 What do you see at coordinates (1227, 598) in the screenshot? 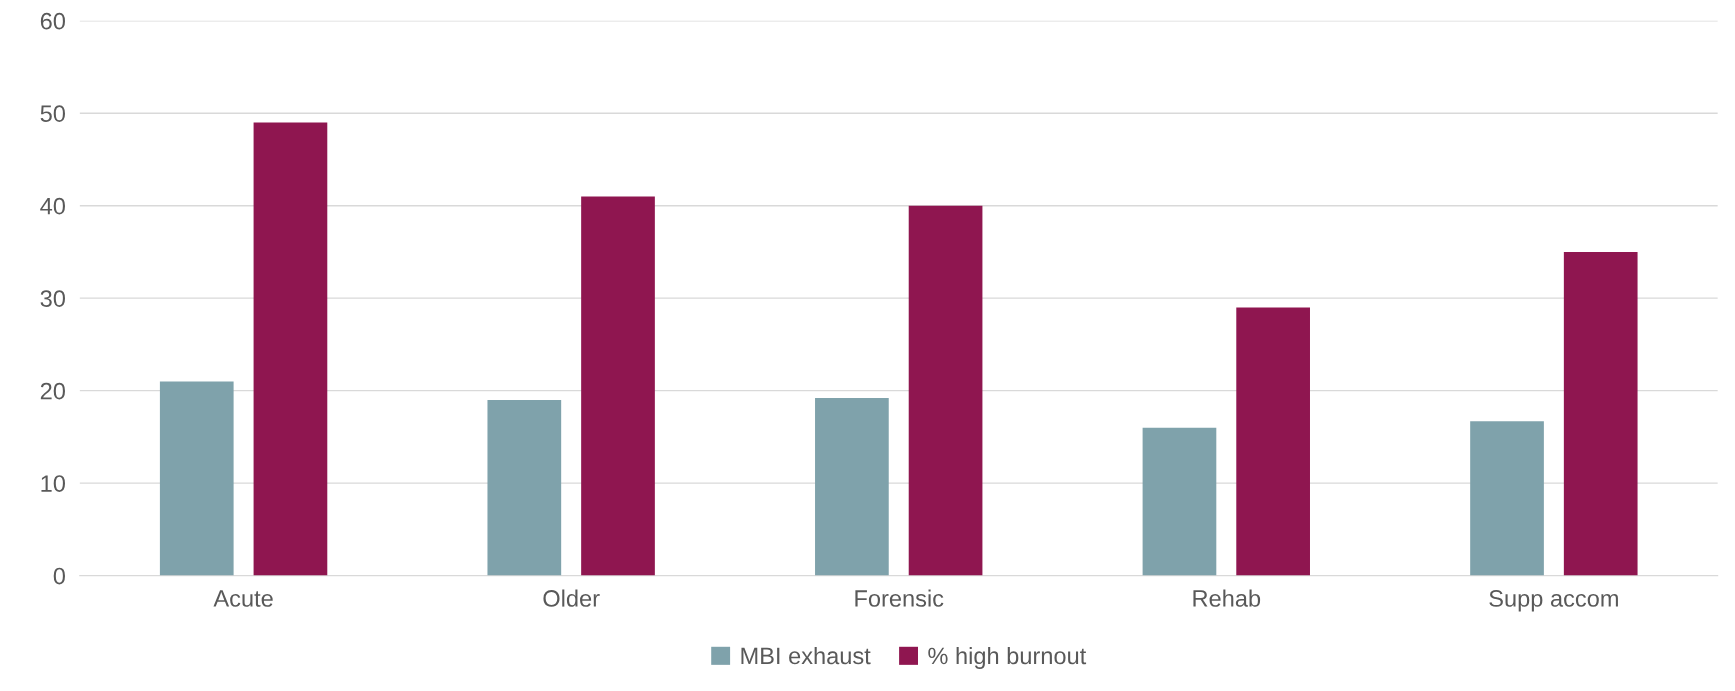
I see `x-tick-label: Rehab` at bounding box center [1227, 598].